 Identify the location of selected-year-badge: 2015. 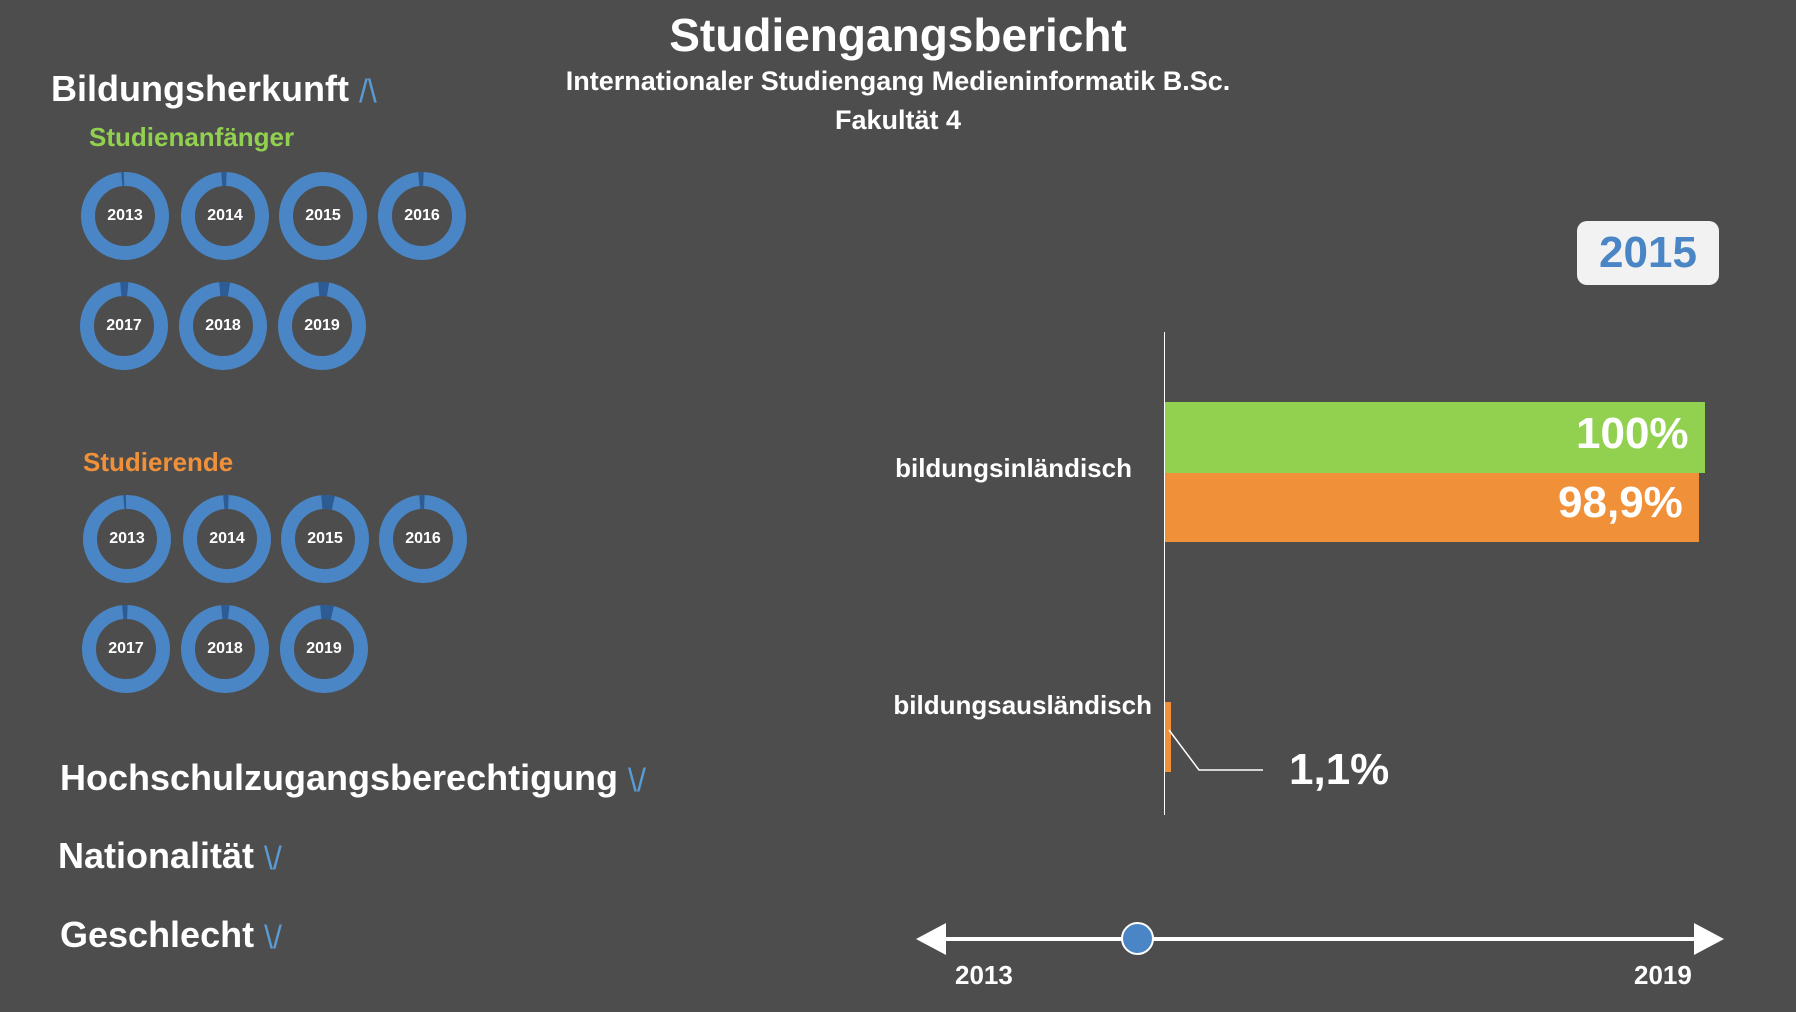
(1648, 253).